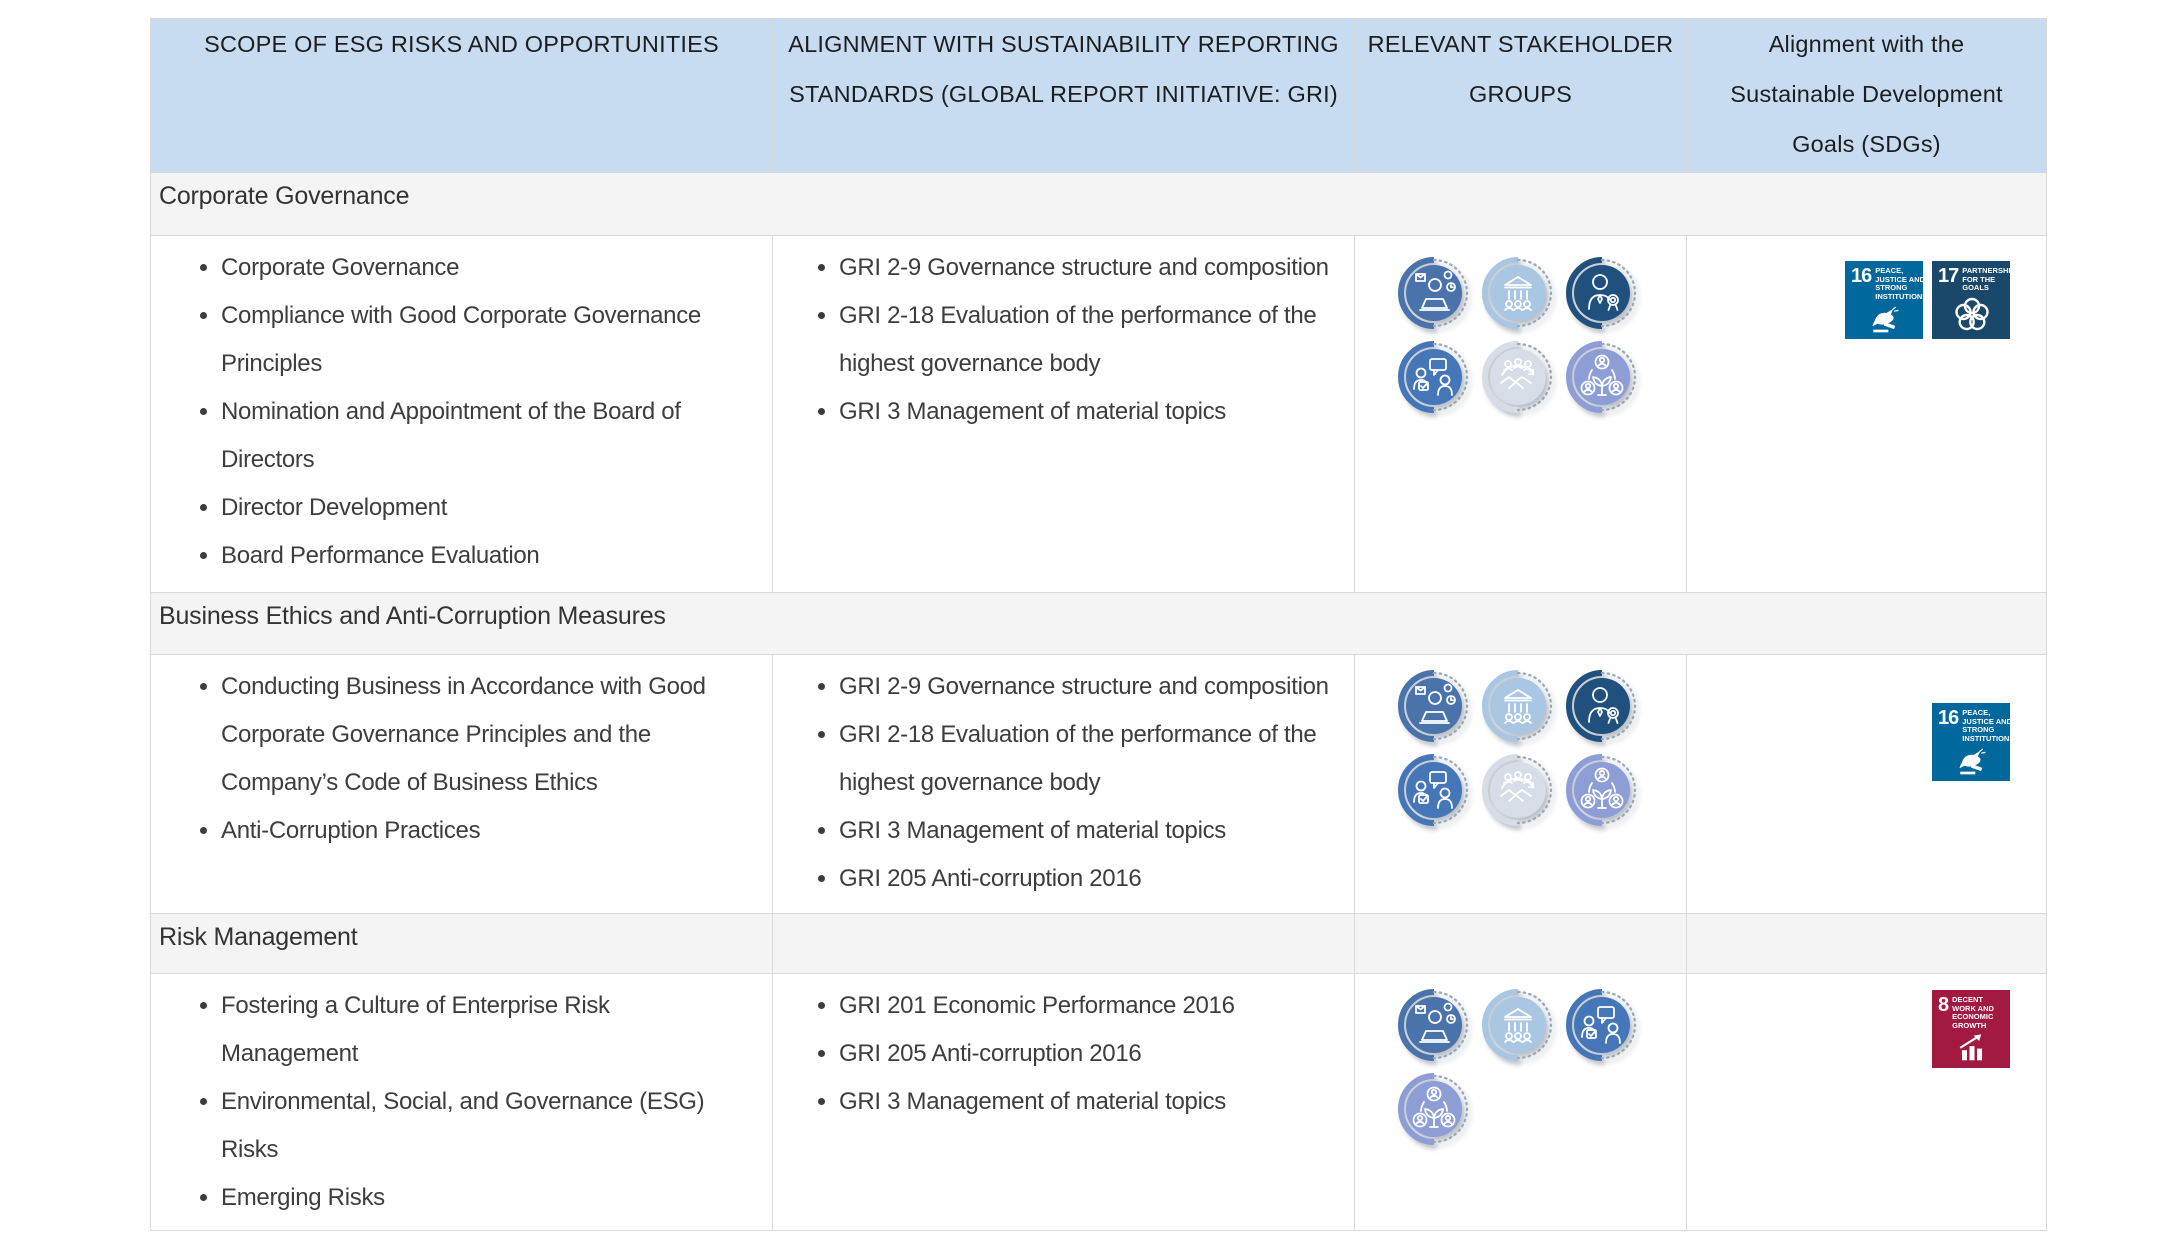 The width and height of the screenshot is (2178, 1240). What do you see at coordinates (486, 508) in the screenshot?
I see `scope-item: Director Development` at bounding box center [486, 508].